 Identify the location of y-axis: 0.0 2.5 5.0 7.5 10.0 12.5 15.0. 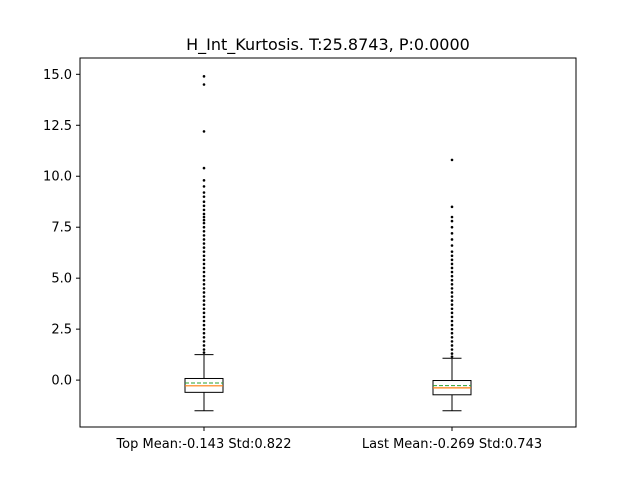
(61, 228).